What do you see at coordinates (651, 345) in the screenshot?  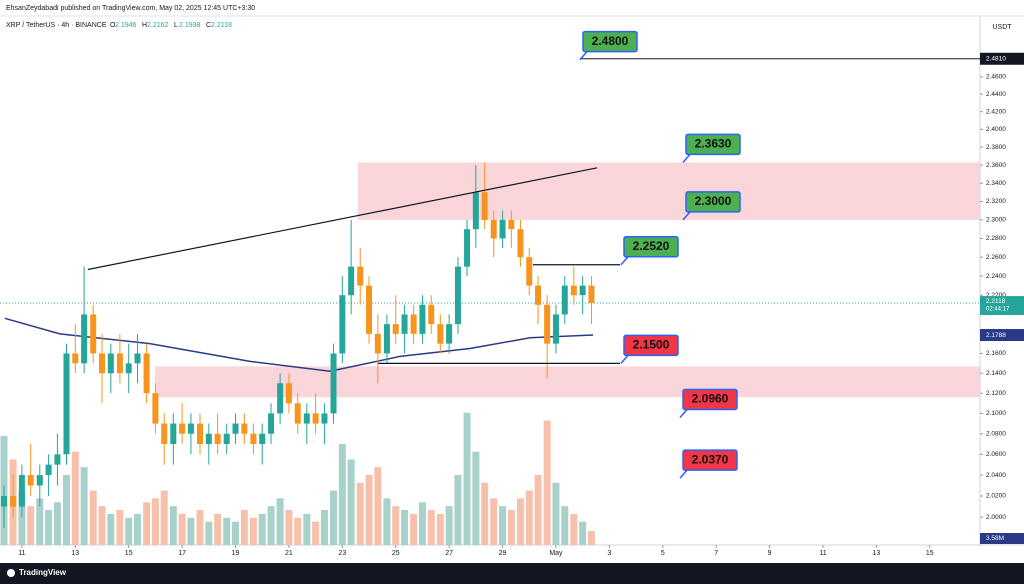 I see `callout-label: 2.1500` at bounding box center [651, 345].